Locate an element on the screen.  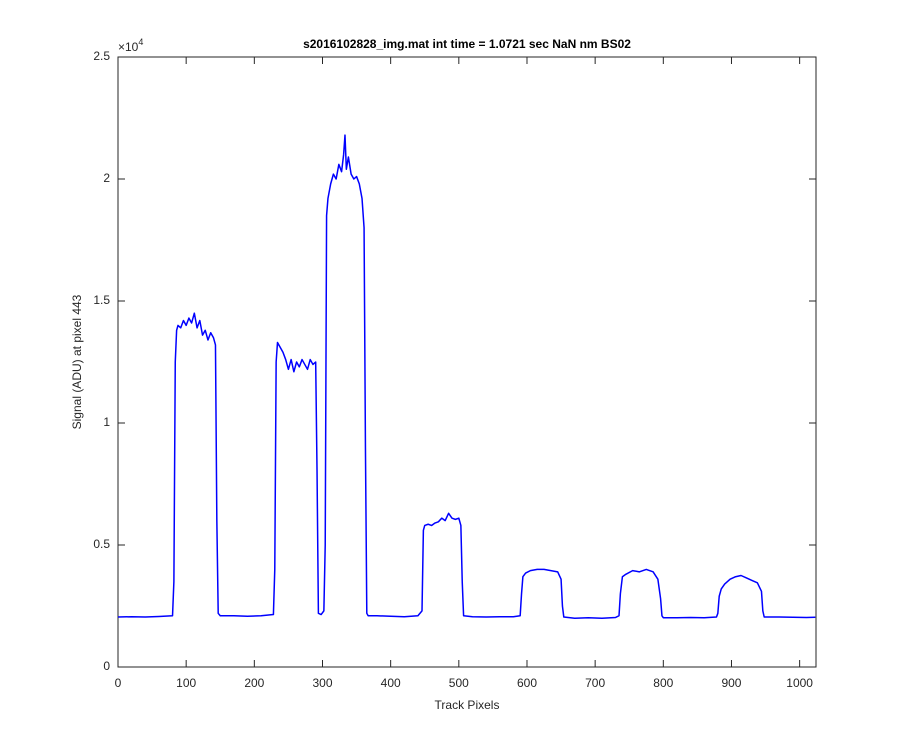
x-tick-label: 200 is located at coordinates (254, 683).